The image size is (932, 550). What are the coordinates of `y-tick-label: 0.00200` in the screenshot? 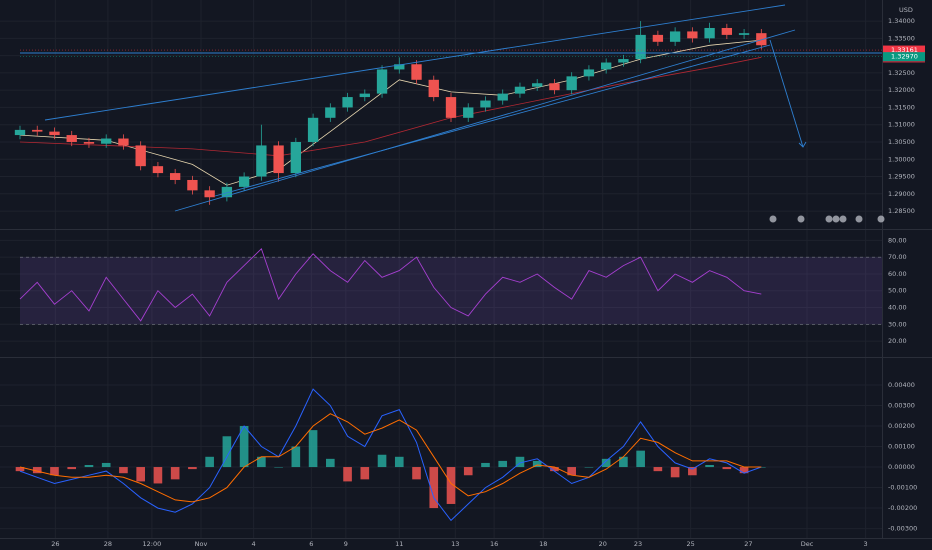 It's located at (901, 426).